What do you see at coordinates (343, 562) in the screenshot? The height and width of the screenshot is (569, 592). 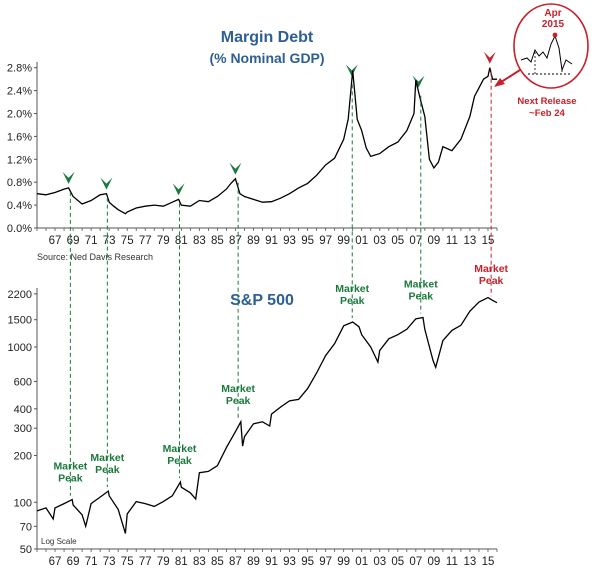 I see `sp500-x-tick-label: 99` at bounding box center [343, 562].